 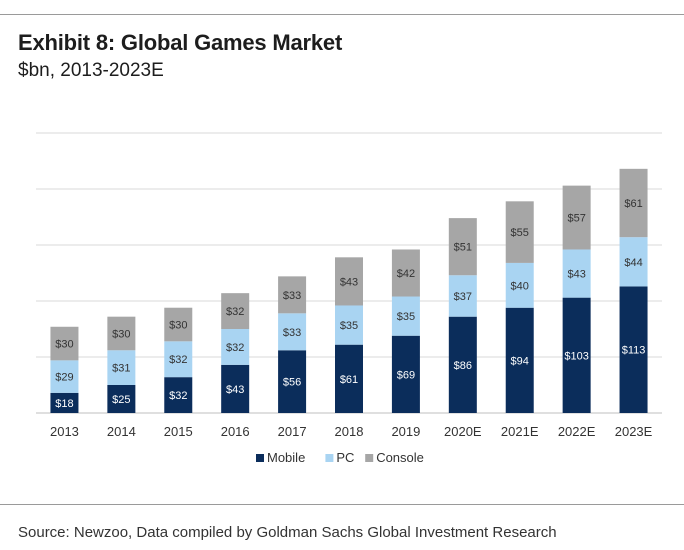 I want to click on bar-console-2021E, so click(x=519, y=232).